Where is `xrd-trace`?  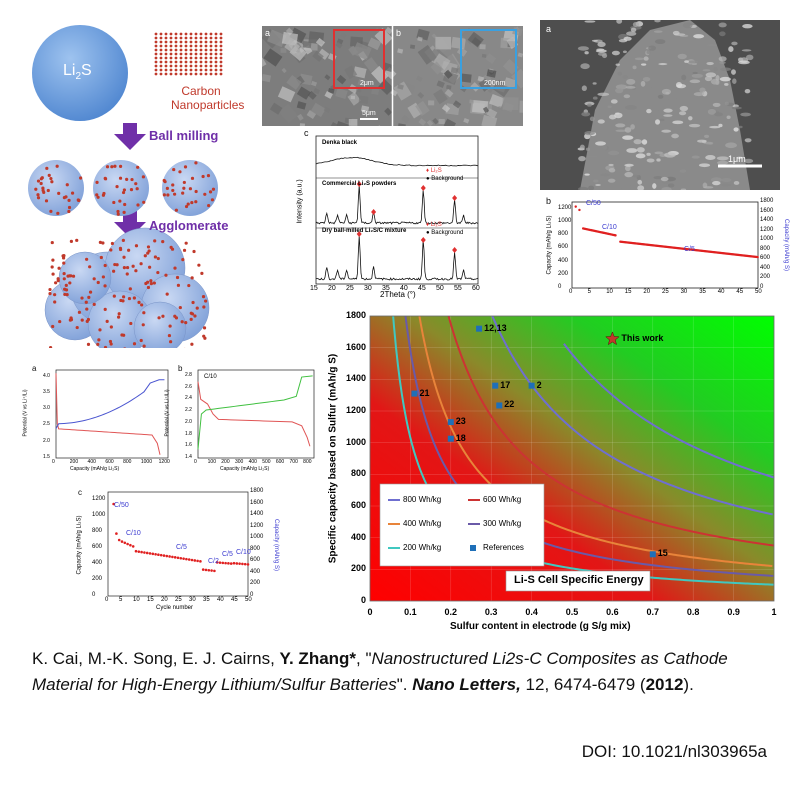
xrd-trace is located at coordinates (397, 161).